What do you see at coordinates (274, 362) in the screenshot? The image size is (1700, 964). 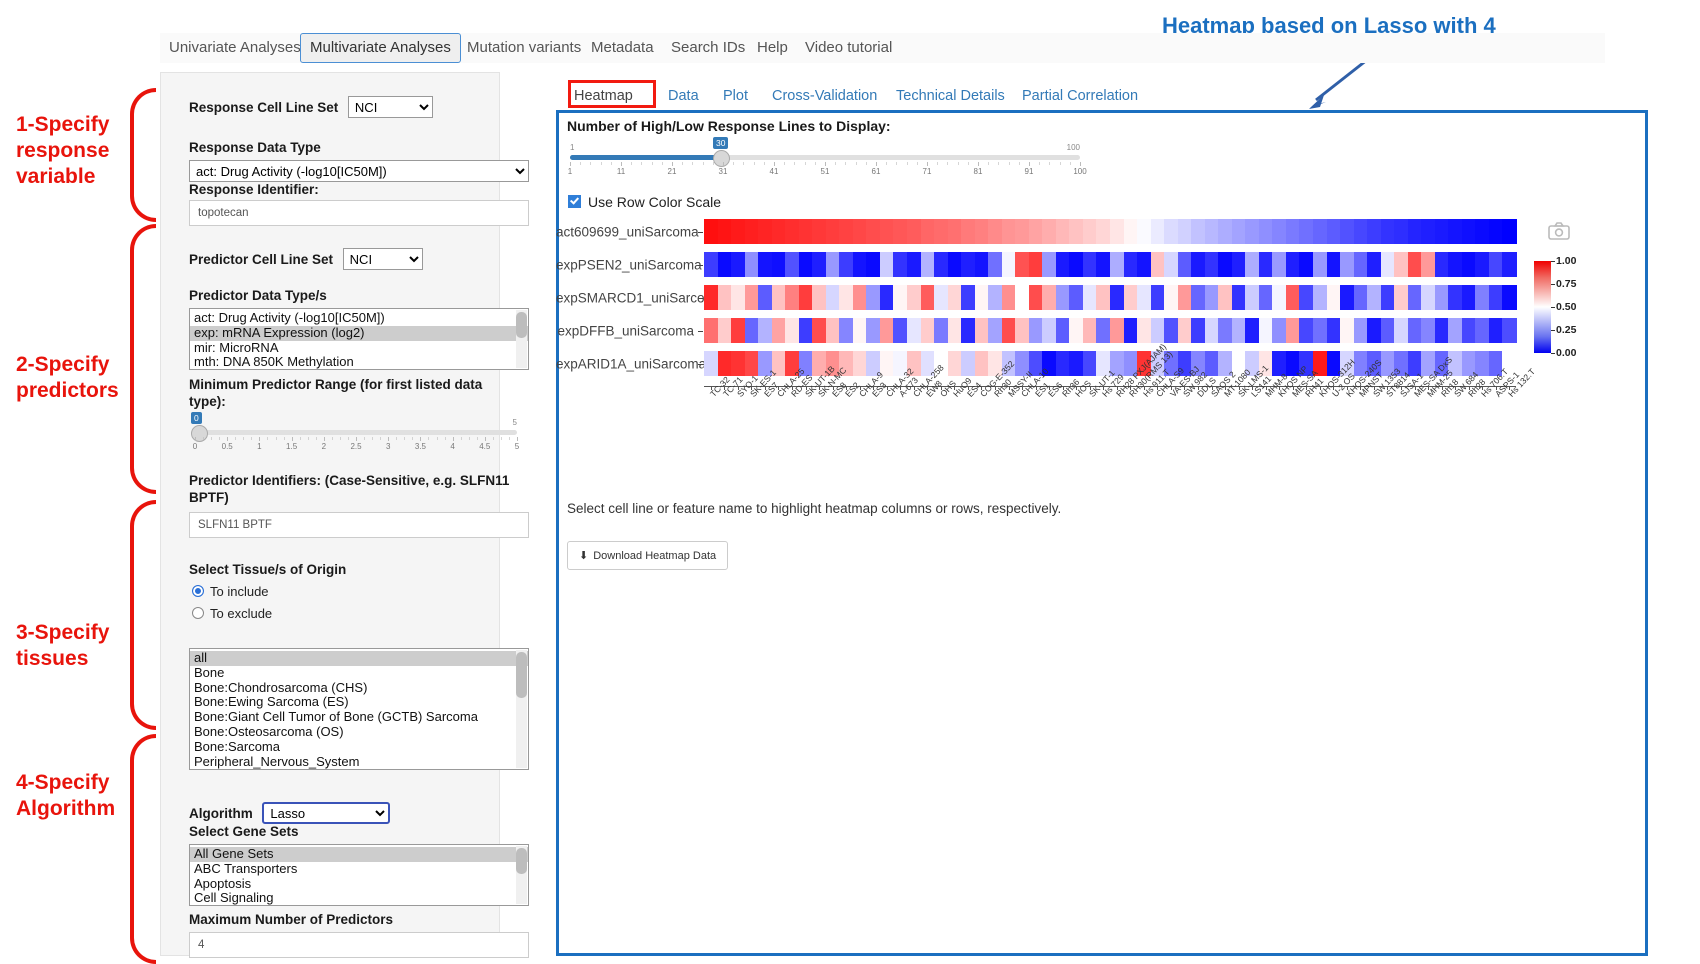 I see `list-item: mth: DNA 850K Methylation` at bounding box center [274, 362].